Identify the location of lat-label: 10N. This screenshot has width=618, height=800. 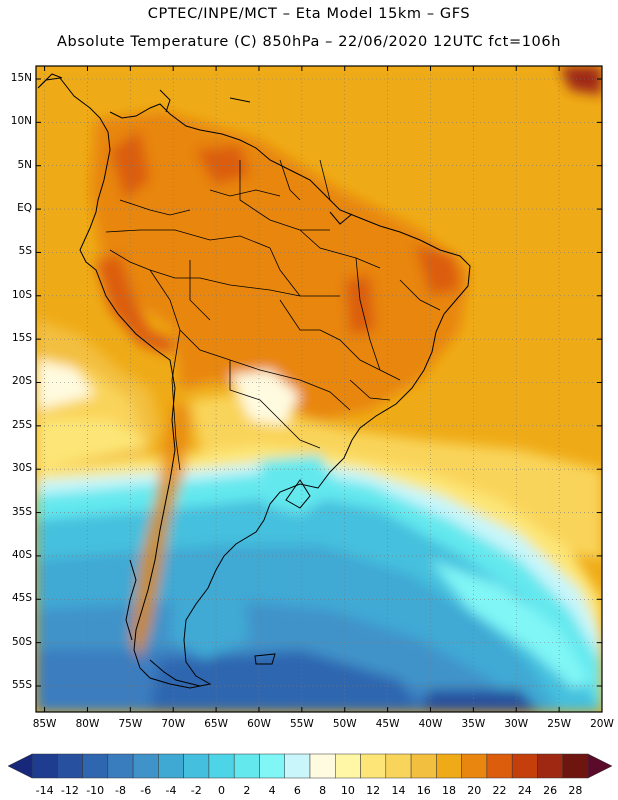
(21, 121).